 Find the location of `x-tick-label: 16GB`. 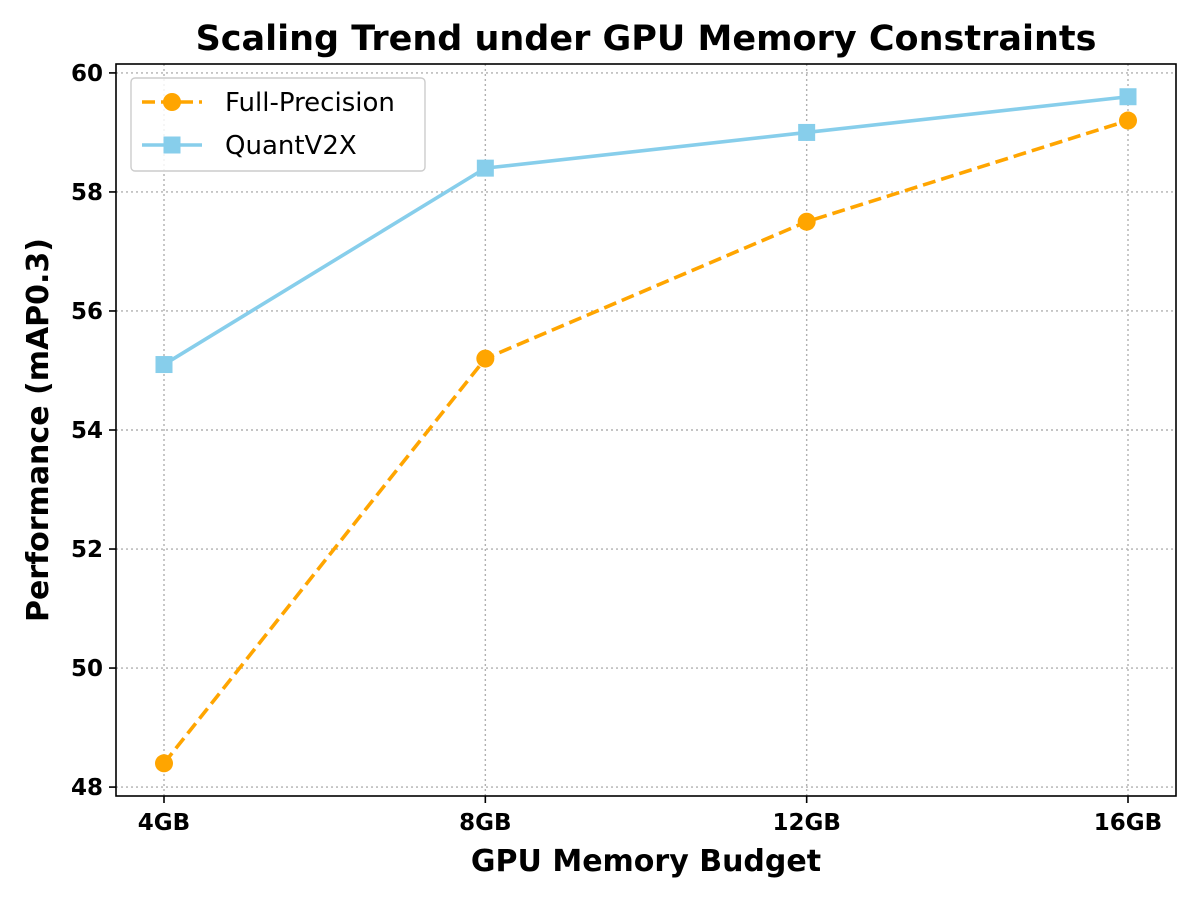

x-tick-label: 16GB is located at coordinates (1128, 823).